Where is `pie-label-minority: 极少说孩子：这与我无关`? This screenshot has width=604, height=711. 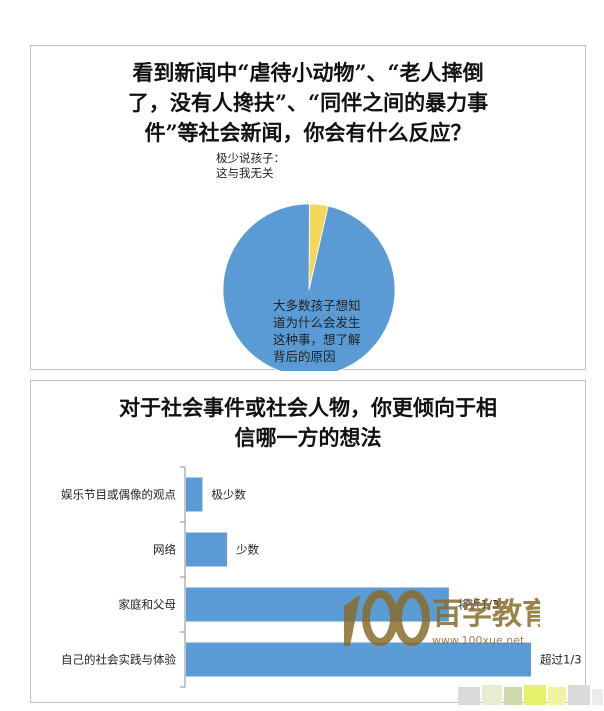
pie-label-minority: 极少说孩子：这与我无关 is located at coordinates (250, 165).